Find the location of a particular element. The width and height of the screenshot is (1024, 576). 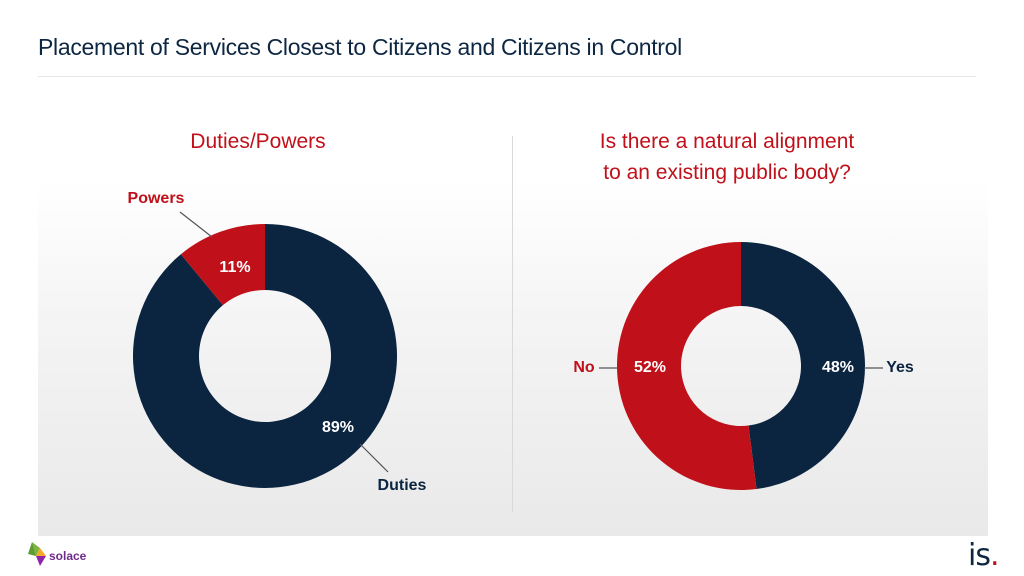

slice-yes is located at coordinates (803, 366).